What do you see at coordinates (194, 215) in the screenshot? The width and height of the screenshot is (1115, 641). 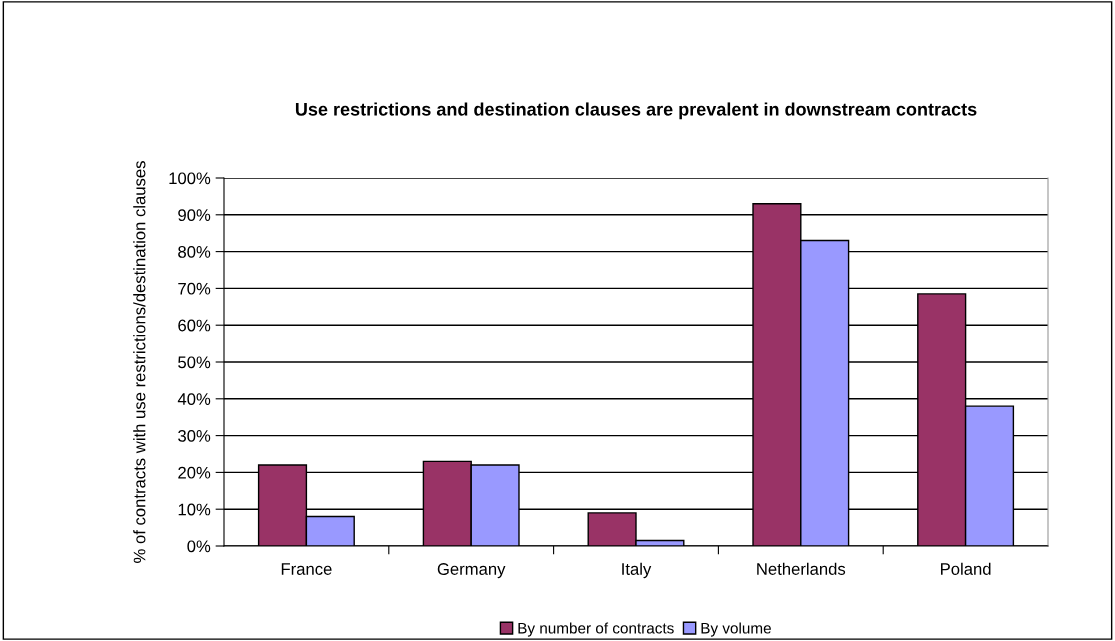 I see `y-tick-label: 90%` at bounding box center [194, 215].